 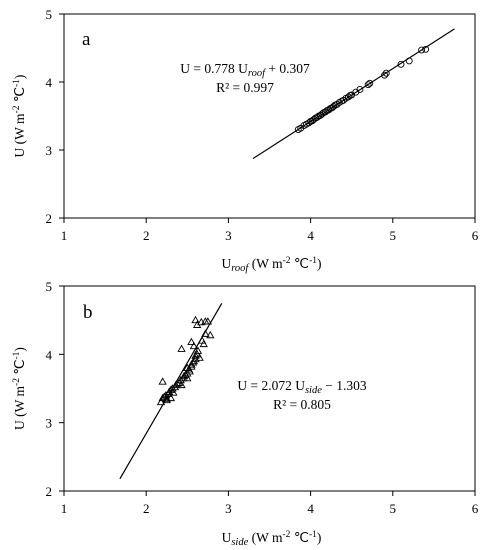 I want to click on regression-equation: U = 2.072 Uside − 1.303, so click(x=302, y=387).